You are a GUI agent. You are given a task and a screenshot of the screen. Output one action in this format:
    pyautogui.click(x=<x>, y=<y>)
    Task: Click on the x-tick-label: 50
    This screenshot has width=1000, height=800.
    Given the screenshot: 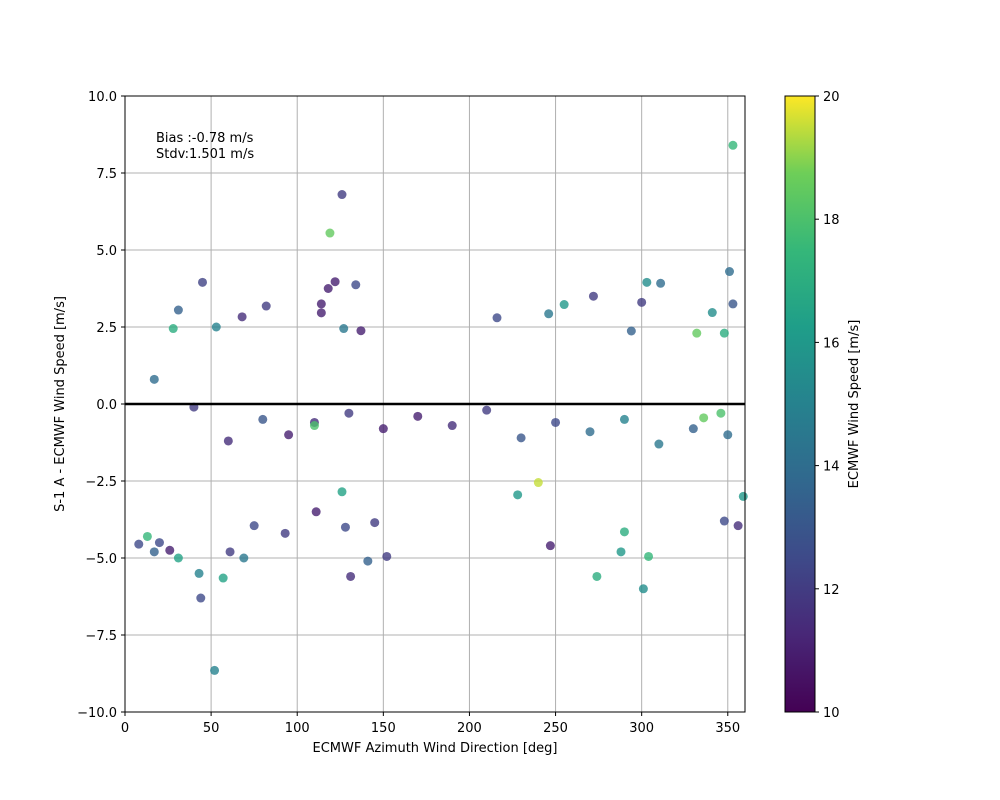 What is the action you would take?
    pyautogui.click(x=211, y=728)
    